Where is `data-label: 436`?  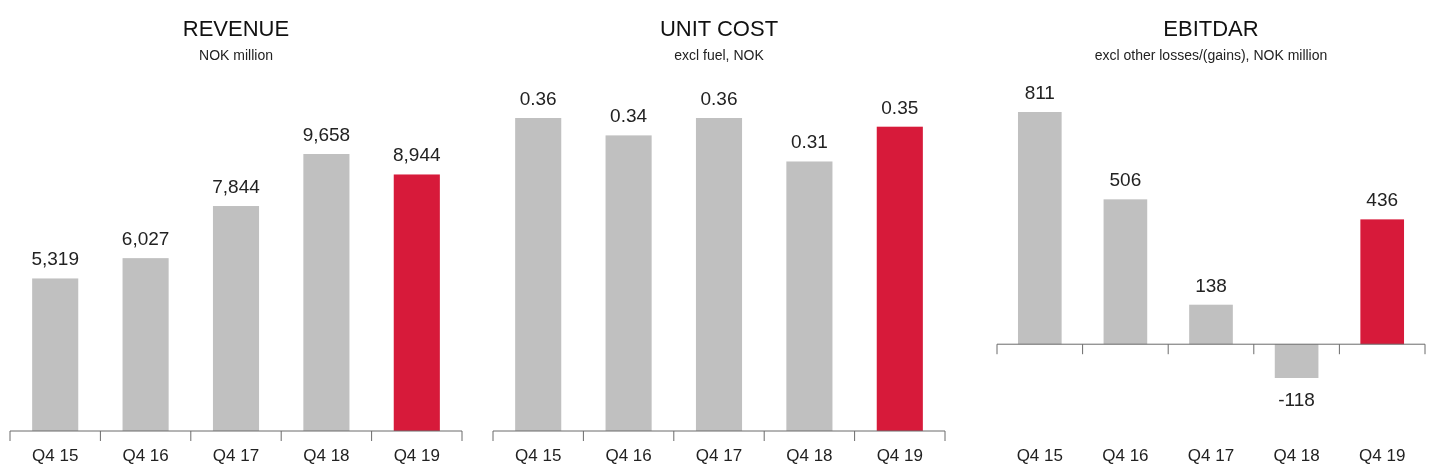 data-label: 436 is located at coordinates (1382, 200).